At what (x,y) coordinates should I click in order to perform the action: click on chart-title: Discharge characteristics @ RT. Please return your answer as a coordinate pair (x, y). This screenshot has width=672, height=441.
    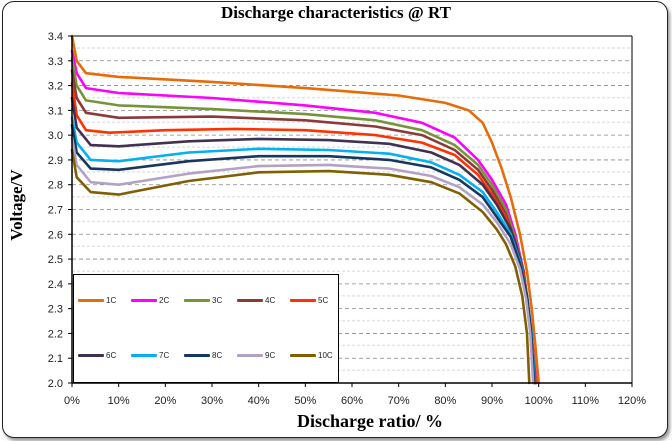
    Looking at the image, I should click on (335, 12).